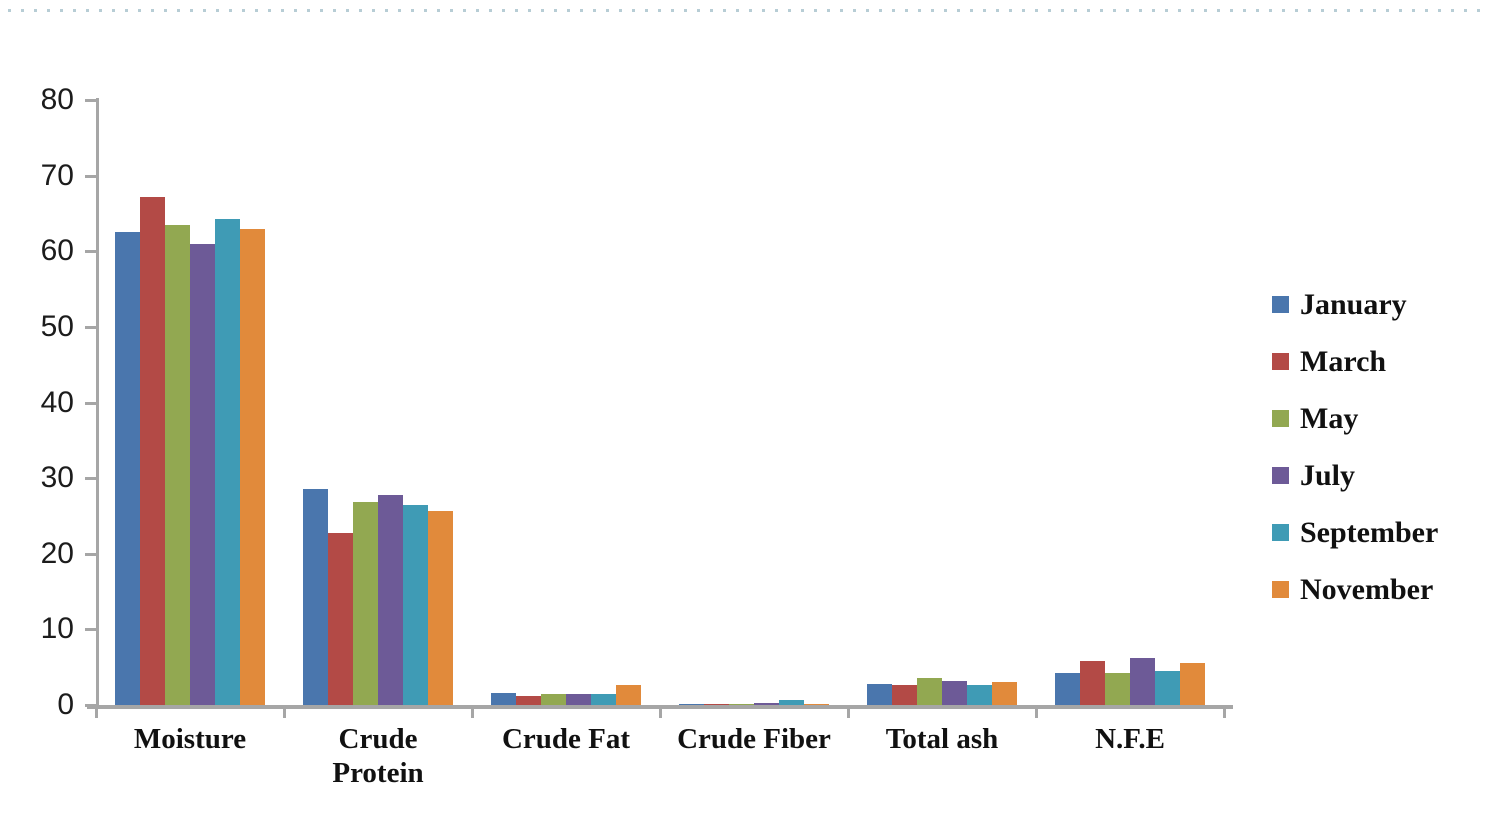 This screenshot has height=819, width=1494. Describe the element at coordinates (566, 739) in the screenshot. I see `category-label: Crude Fat` at that location.